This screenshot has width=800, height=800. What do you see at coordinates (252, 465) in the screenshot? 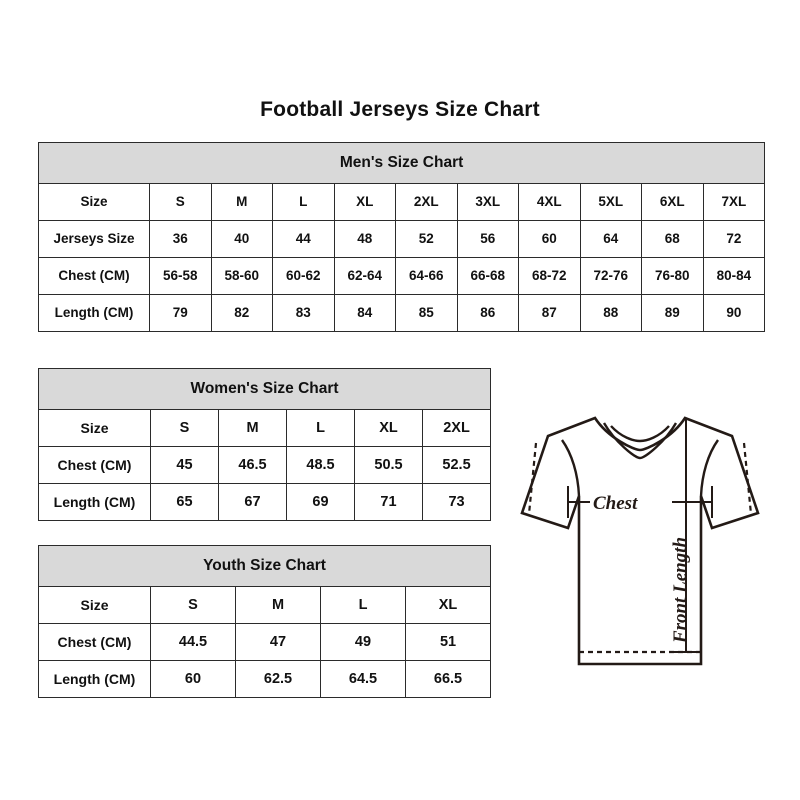
I see `table-cell: 46.5` at bounding box center [252, 465].